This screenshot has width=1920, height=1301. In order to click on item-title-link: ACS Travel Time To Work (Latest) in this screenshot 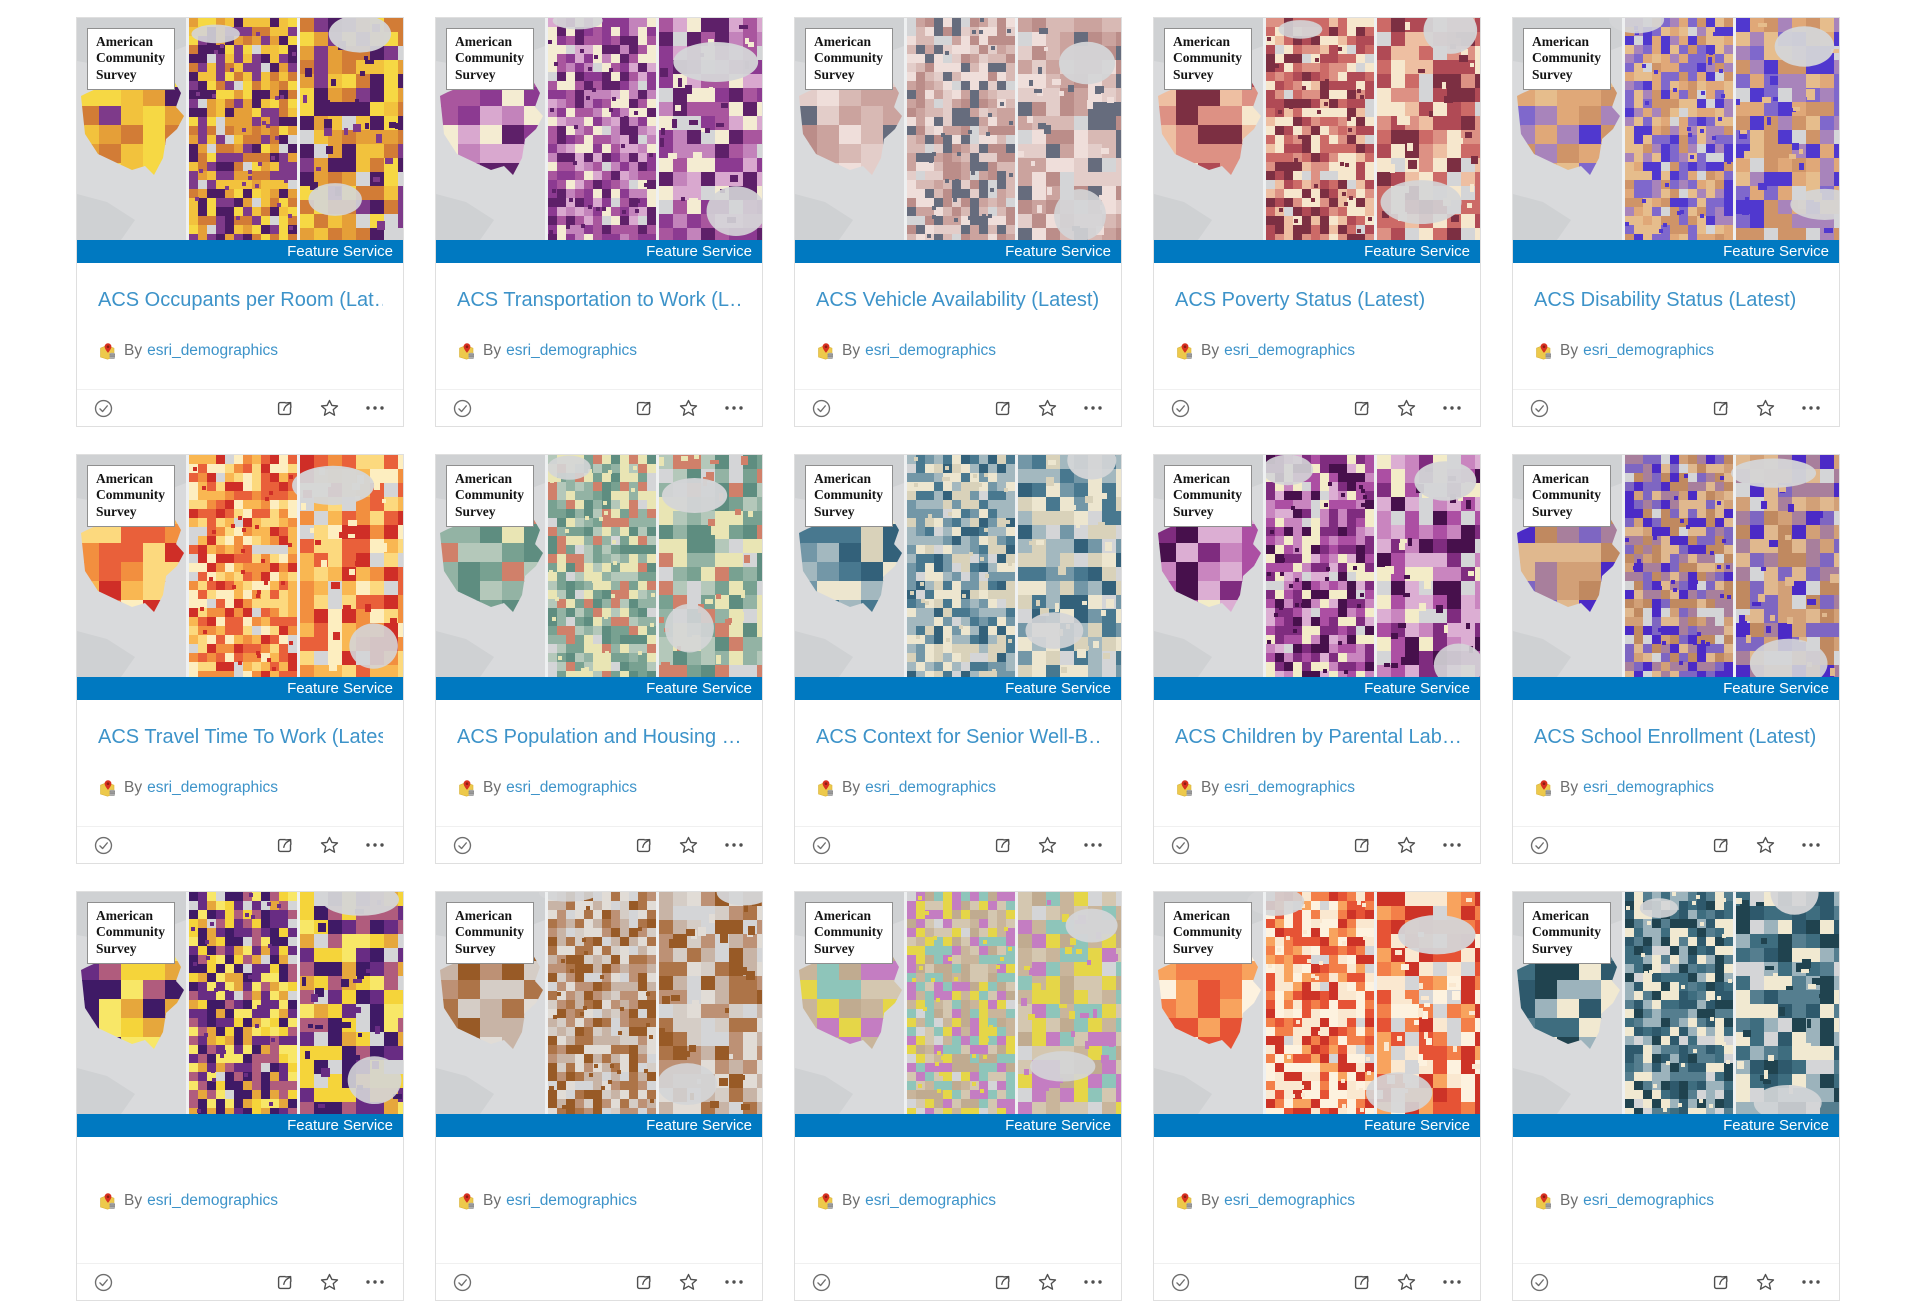, I will do `click(240, 737)`.